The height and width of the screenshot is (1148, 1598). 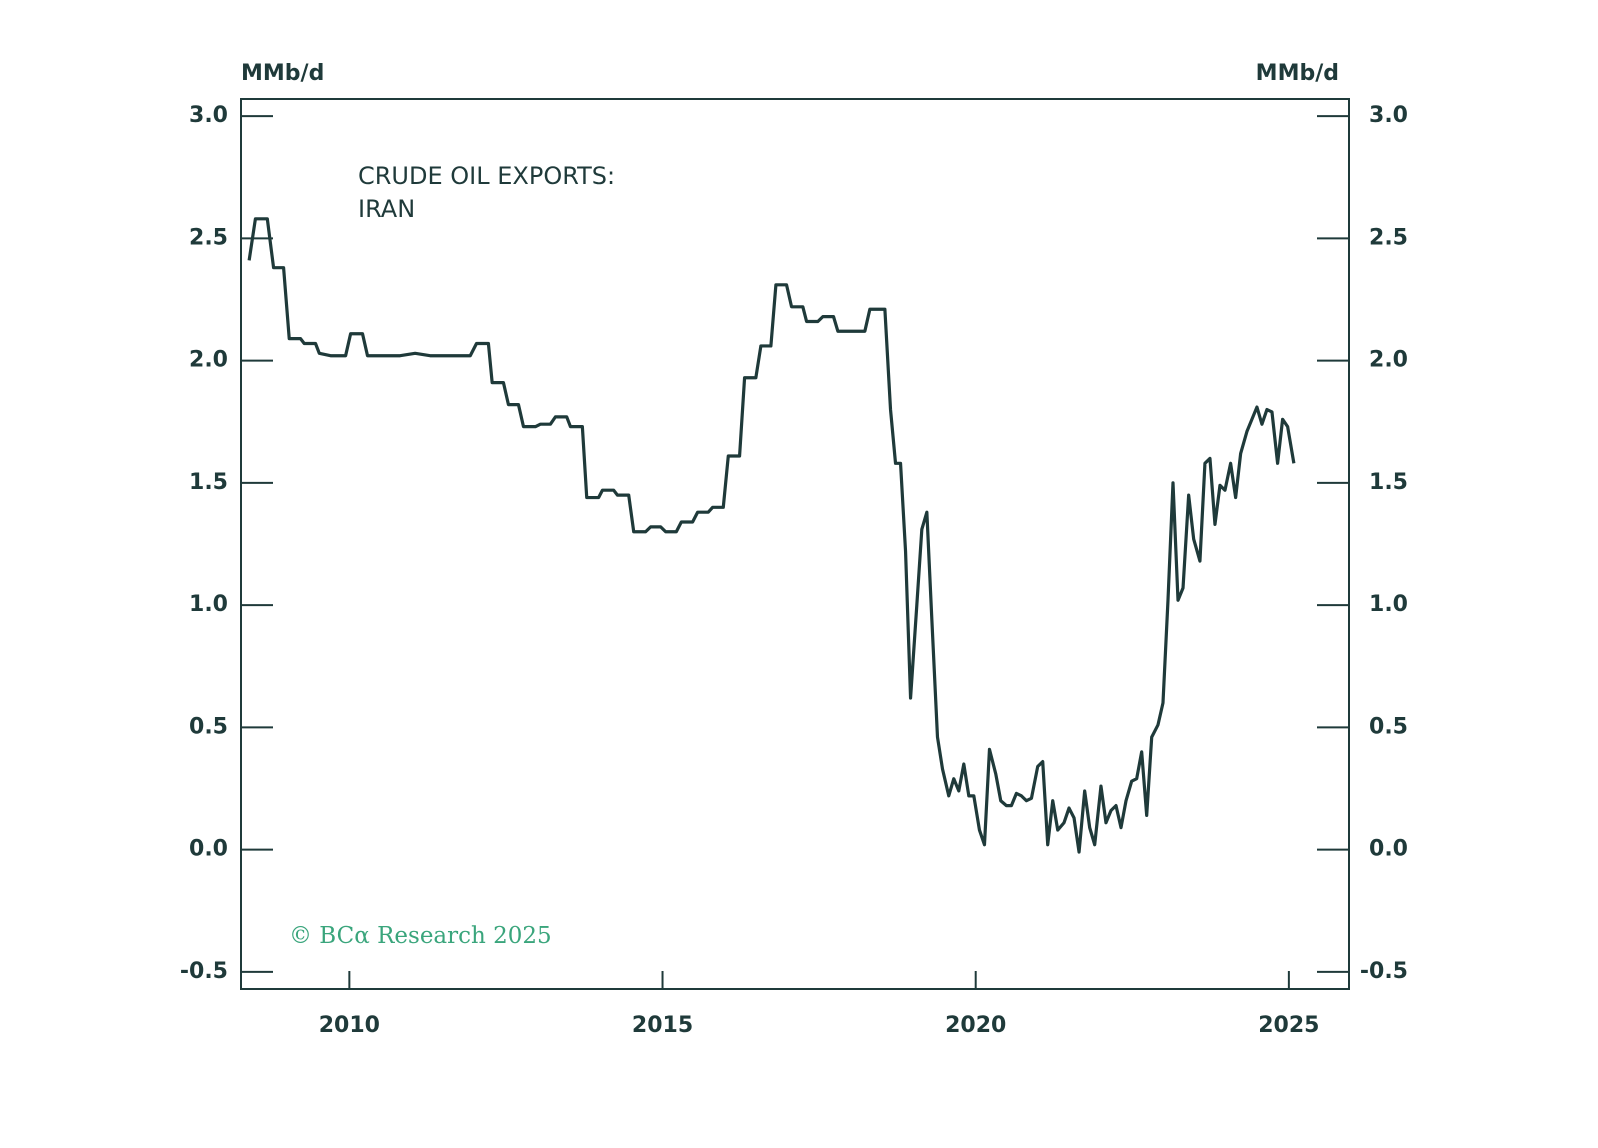 What do you see at coordinates (386, 209) in the screenshot?
I see `chart-title: IRAN` at bounding box center [386, 209].